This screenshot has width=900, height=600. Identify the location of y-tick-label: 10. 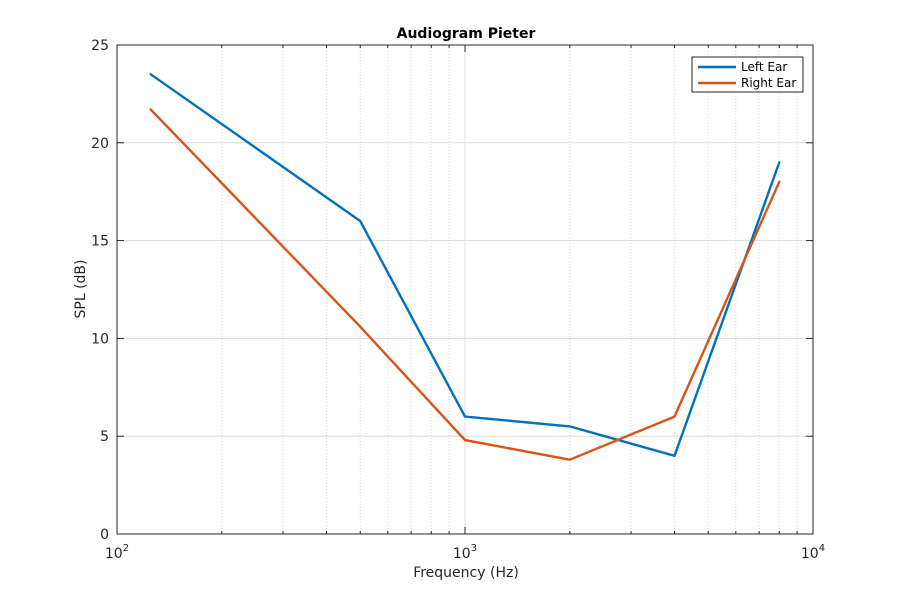
(100, 339).